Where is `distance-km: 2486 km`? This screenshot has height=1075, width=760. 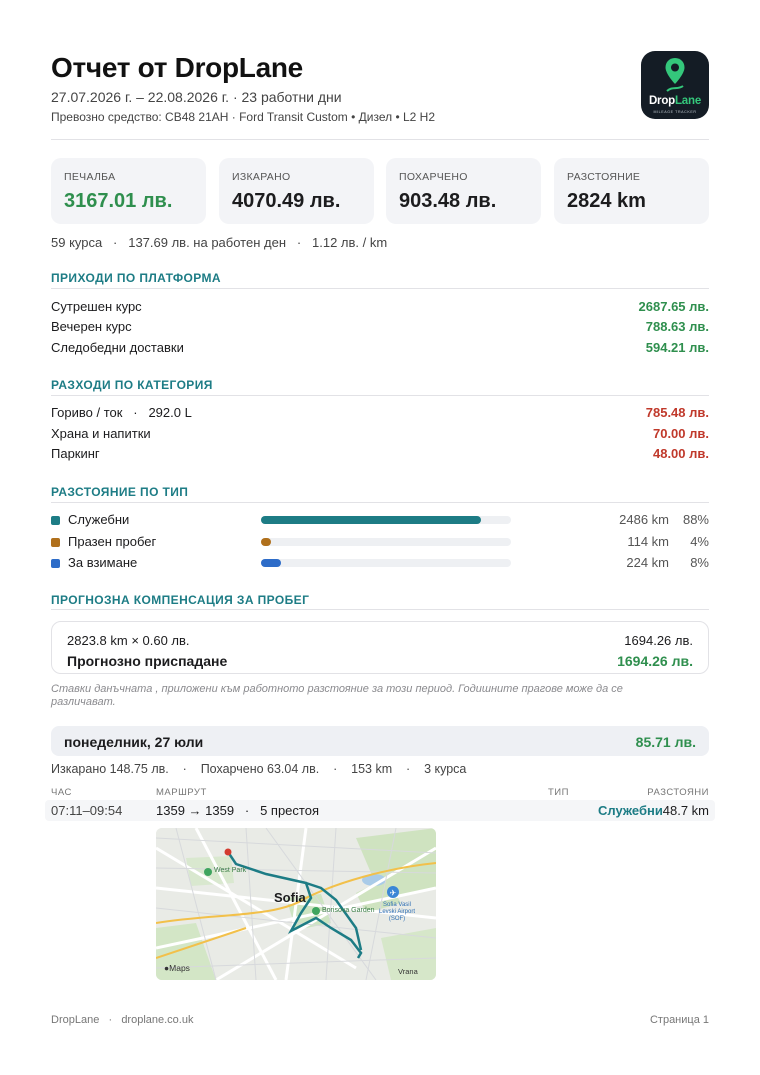
distance-km: 2486 km is located at coordinates (644, 519).